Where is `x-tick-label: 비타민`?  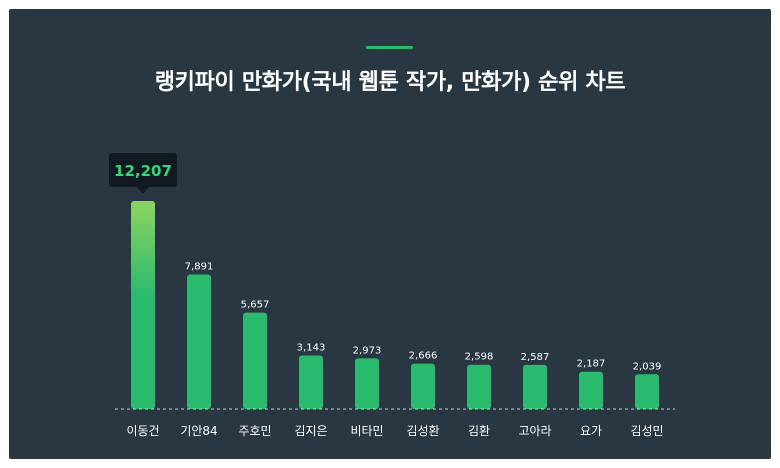
x-tick-label: 비타민 is located at coordinates (366, 431).